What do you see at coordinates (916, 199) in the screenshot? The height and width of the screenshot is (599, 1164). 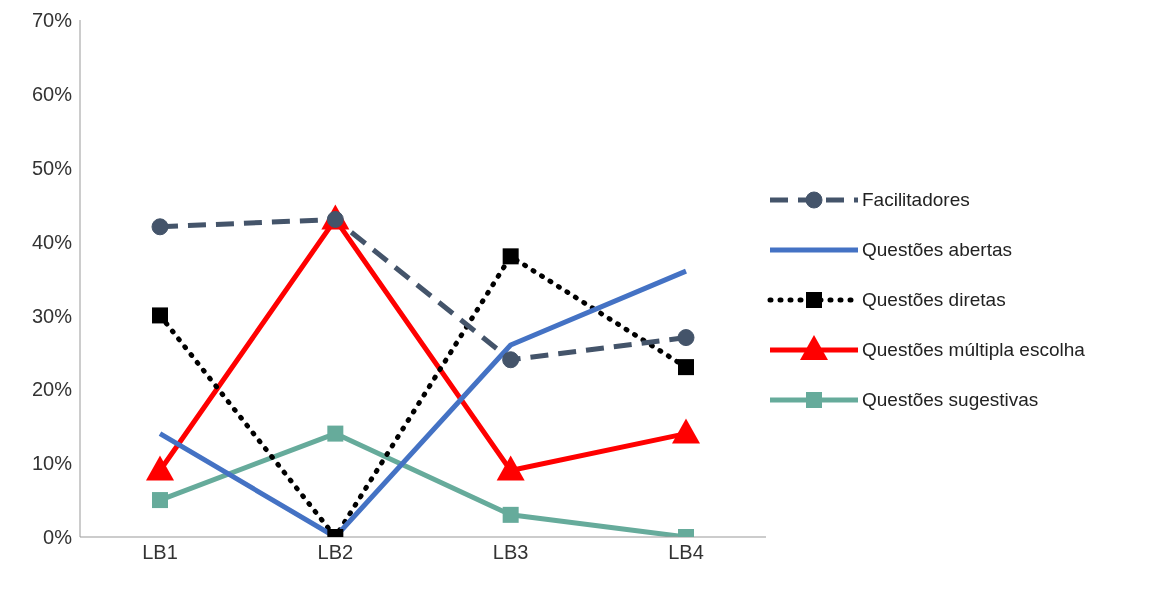 I see `legend-label: Facilitadores` at bounding box center [916, 199].